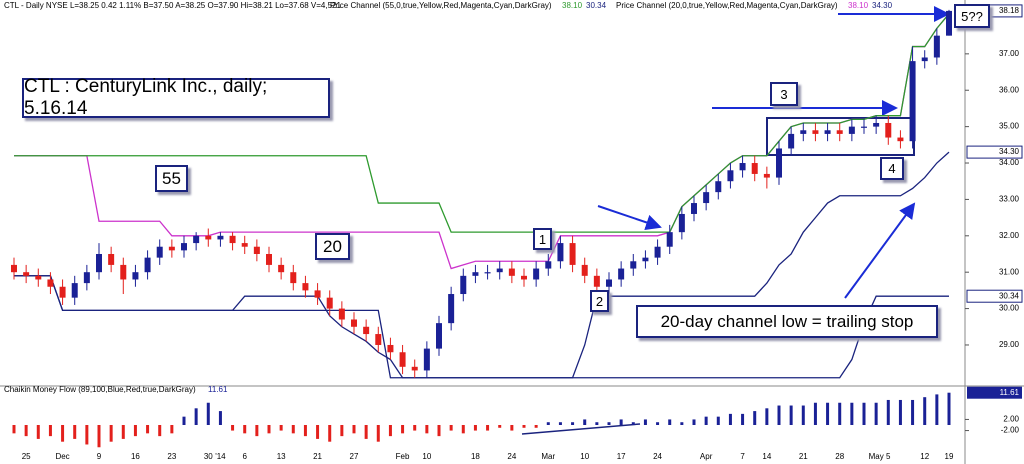  What do you see at coordinates (62, 456) in the screenshot?
I see `x-tick-label: Dec` at bounding box center [62, 456].